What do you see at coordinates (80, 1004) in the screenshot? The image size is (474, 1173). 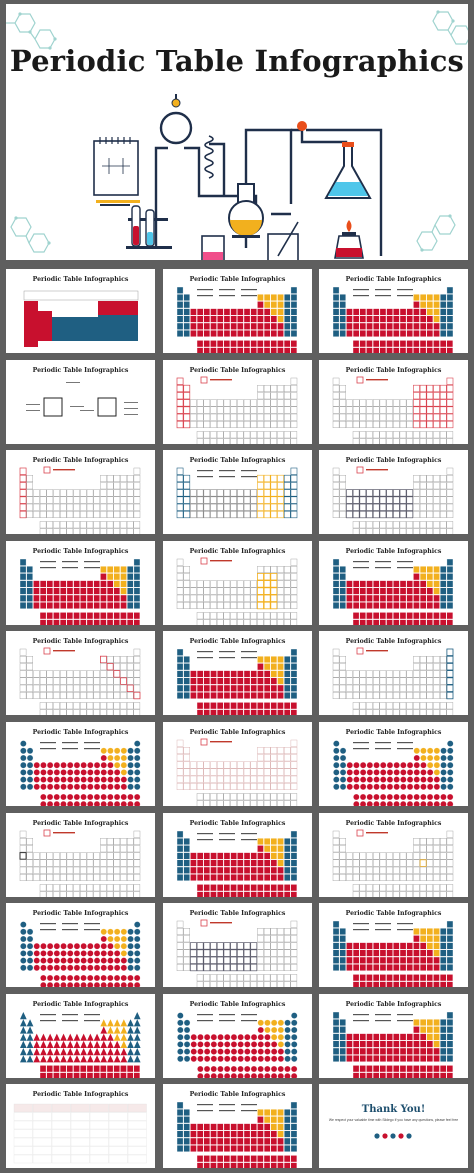 I see `slide-title: Periodic Table Infographics` at bounding box center [80, 1004].